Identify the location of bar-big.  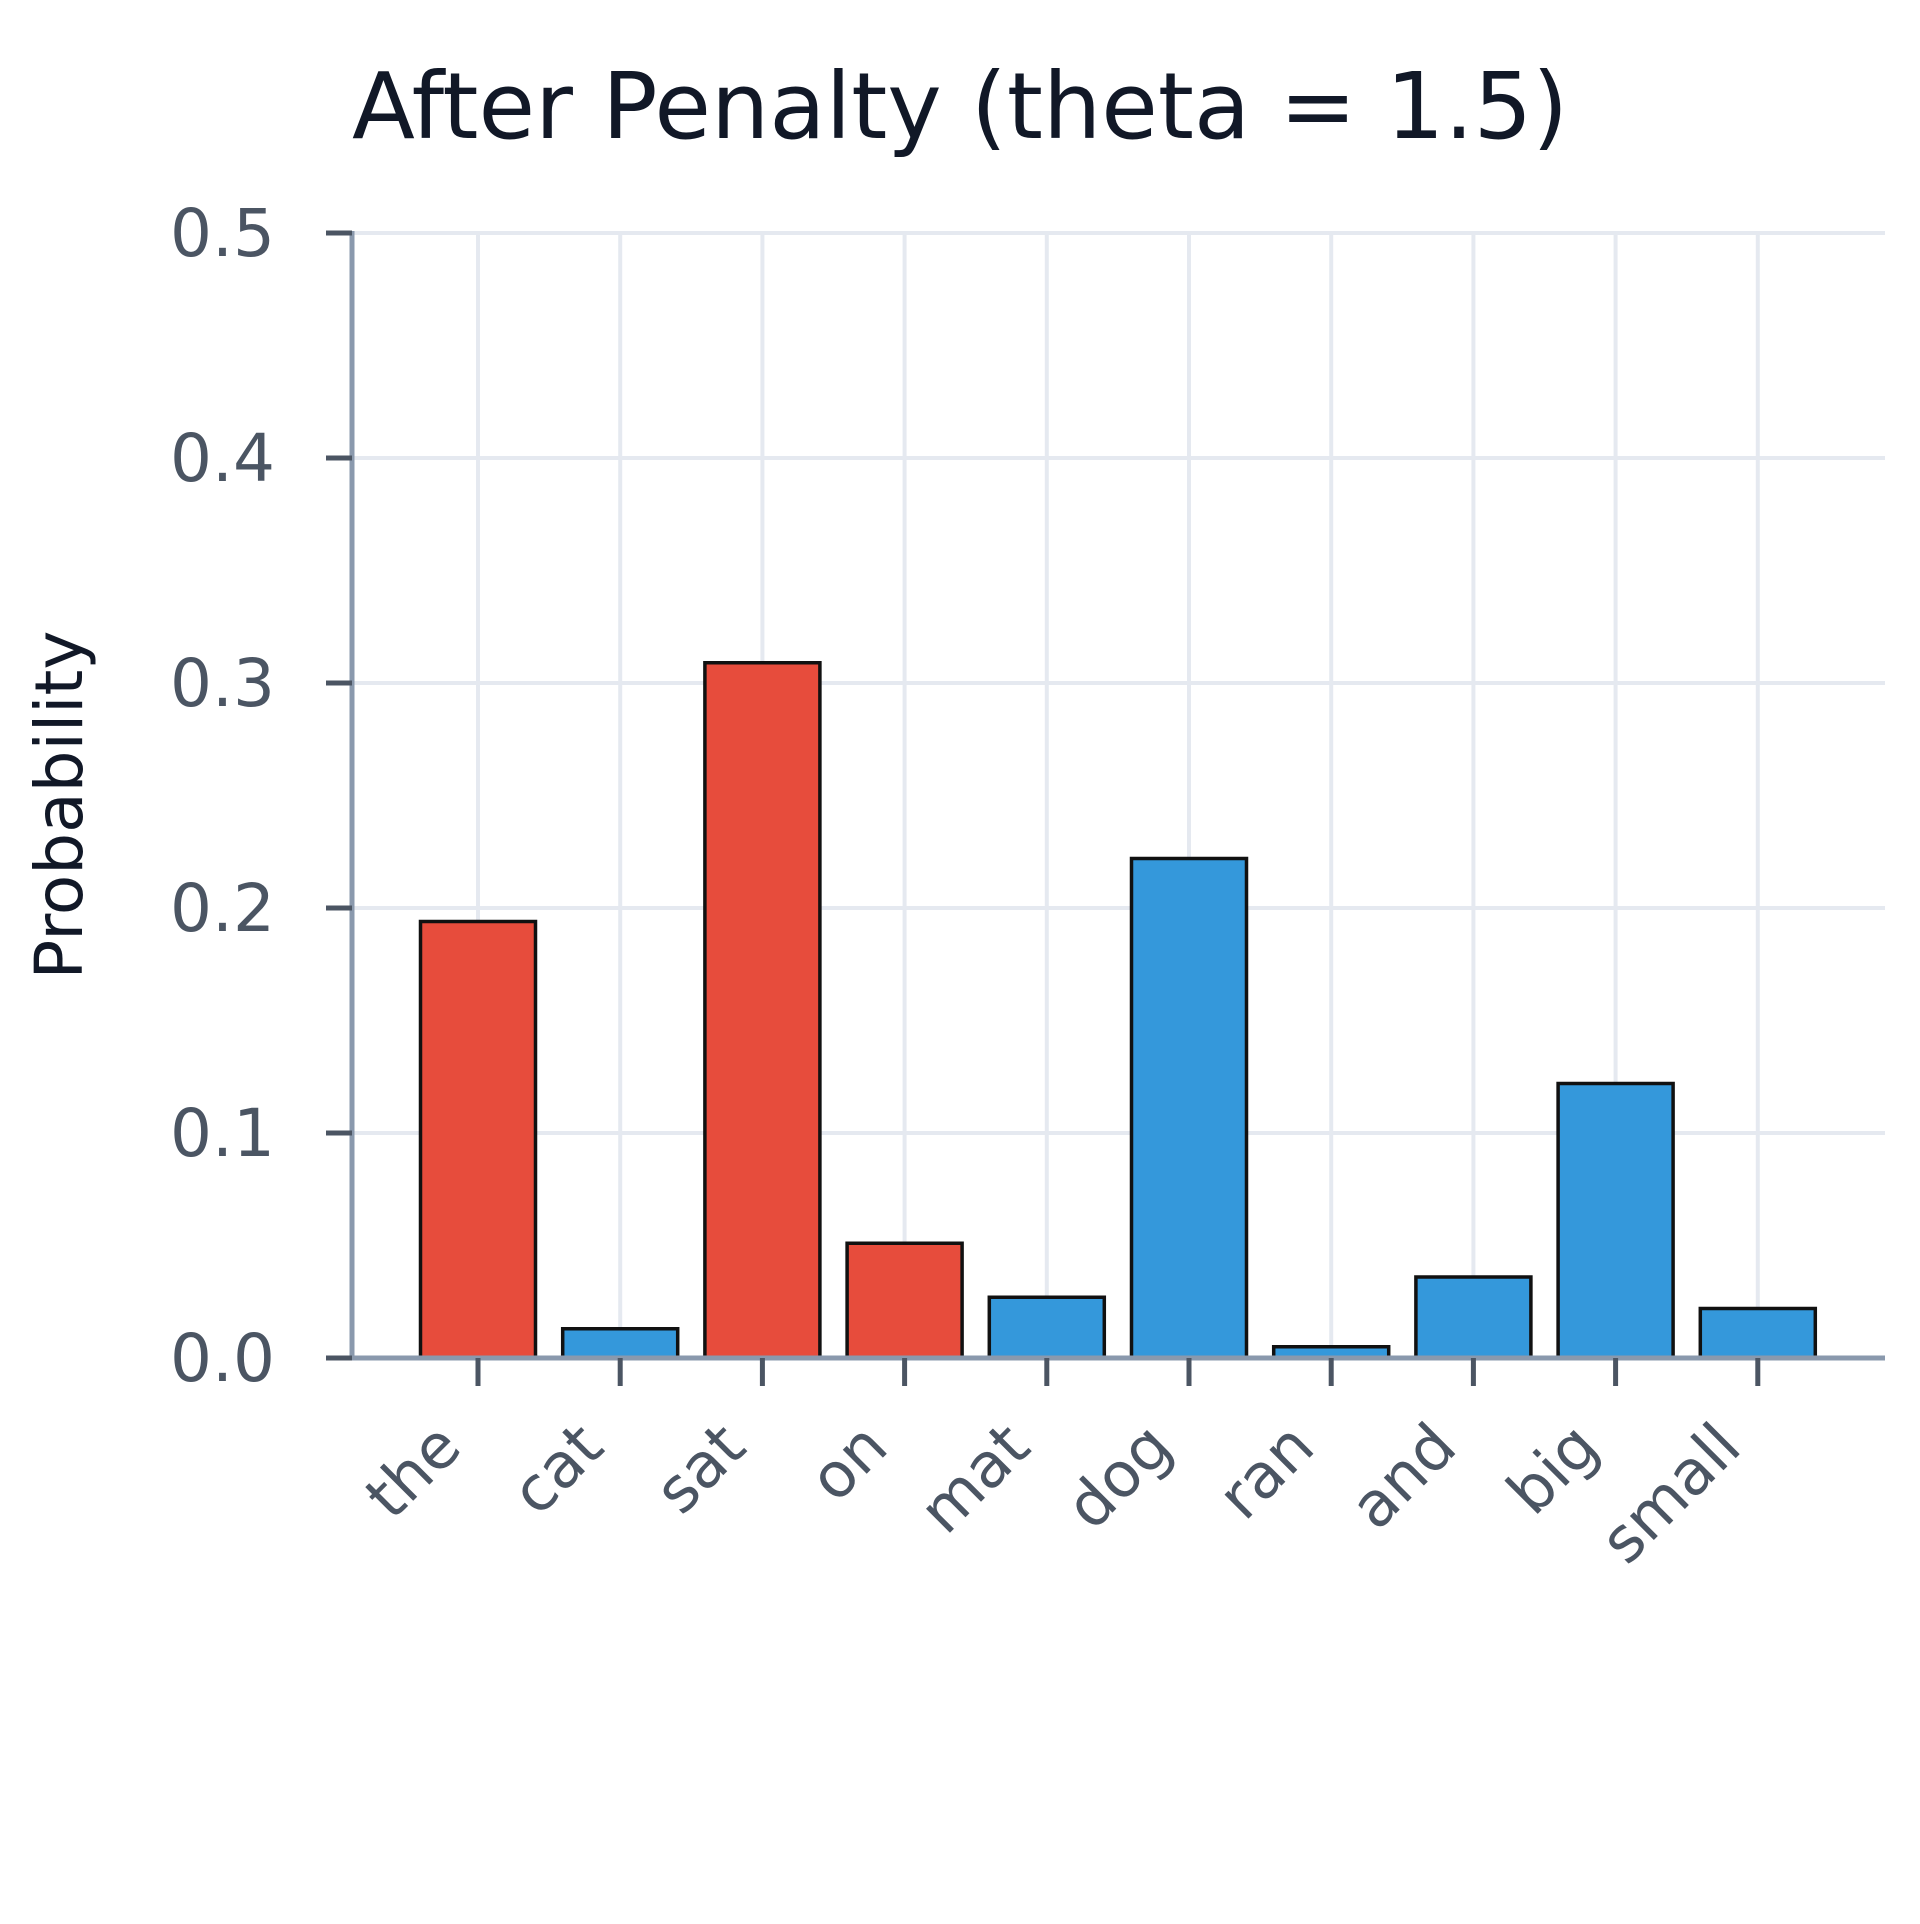
(1615, 1220).